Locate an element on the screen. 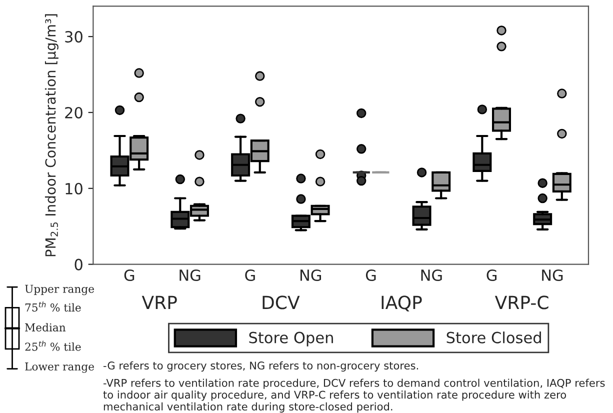  text: -G refers to grocery stores, NG refers to non-grocery stores. is located at coordinates (261, 366).